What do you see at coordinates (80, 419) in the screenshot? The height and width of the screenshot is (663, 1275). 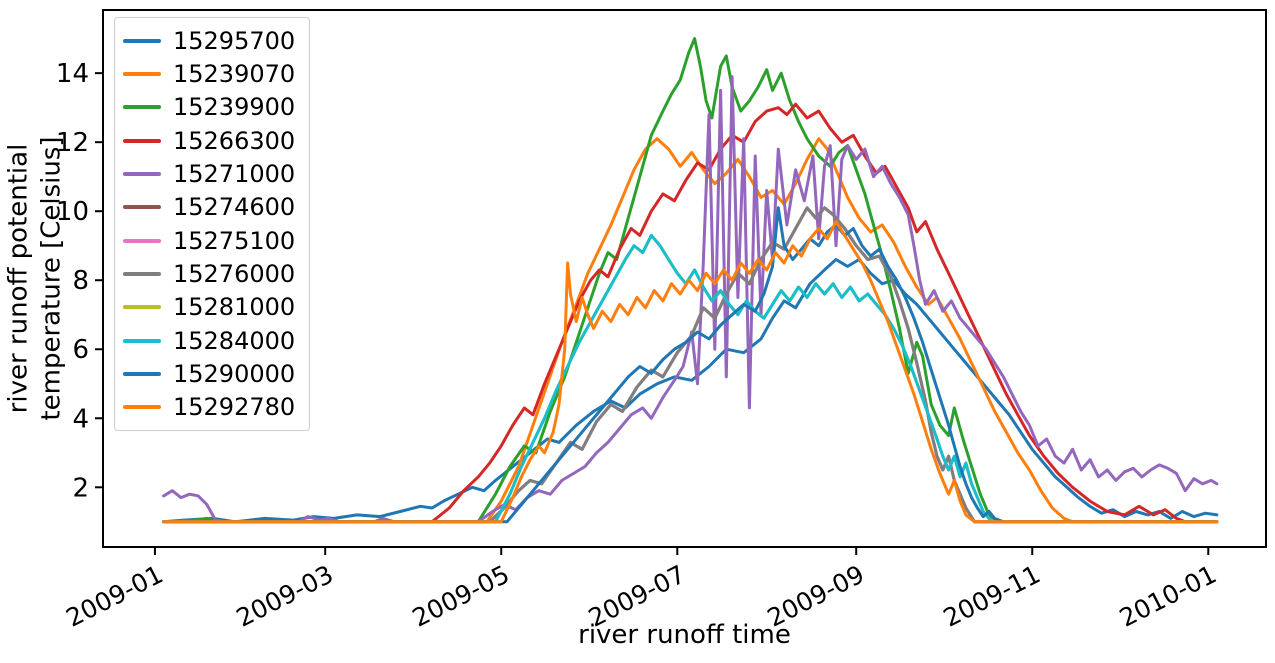 I see `y-tick-label: 4` at bounding box center [80, 419].